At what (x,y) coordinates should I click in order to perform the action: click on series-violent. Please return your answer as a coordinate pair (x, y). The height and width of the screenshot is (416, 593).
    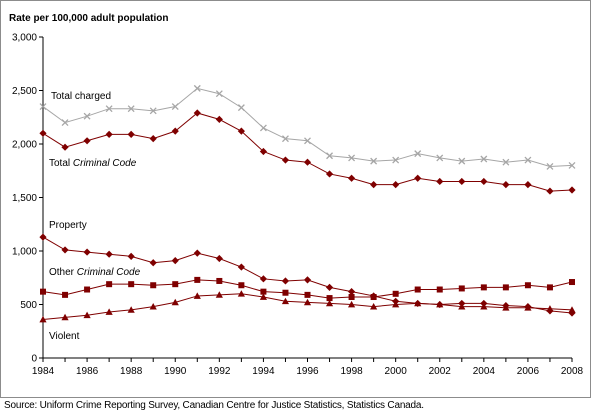
    Looking at the image, I should click on (307, 306).